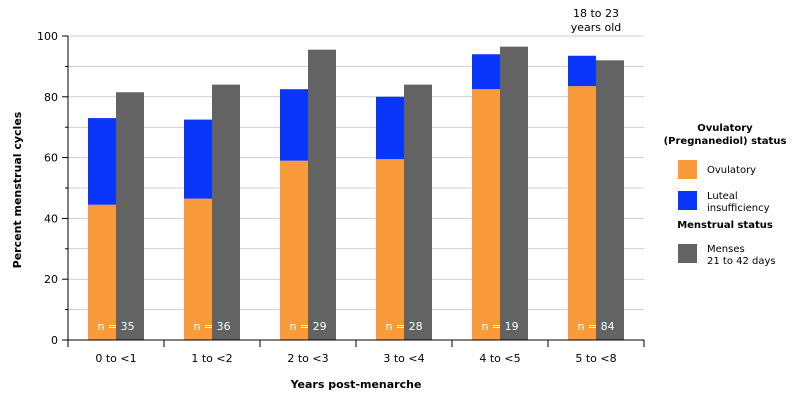 The width and height of the screenshot is (796, 407). Describe the element at coordinates (51, 158) in the screenshot. I see `y-tick-label: 60` at that location.